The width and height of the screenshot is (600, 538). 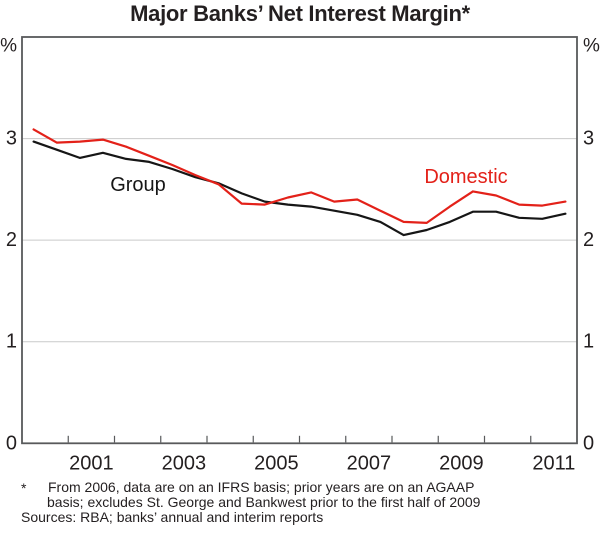 I want to click on x-axis-label-2005: 2005, so click(x=276, y=464).